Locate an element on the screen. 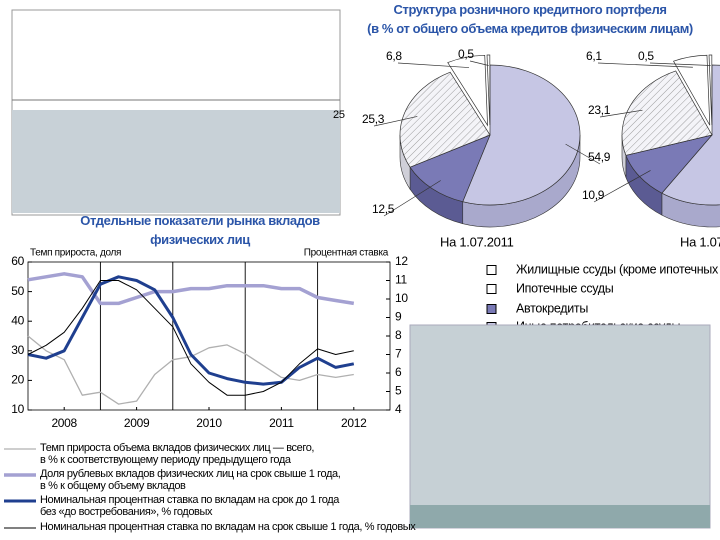 The image size is (720, 540). value-label: 6,1 is located at coordinates (594, 56).